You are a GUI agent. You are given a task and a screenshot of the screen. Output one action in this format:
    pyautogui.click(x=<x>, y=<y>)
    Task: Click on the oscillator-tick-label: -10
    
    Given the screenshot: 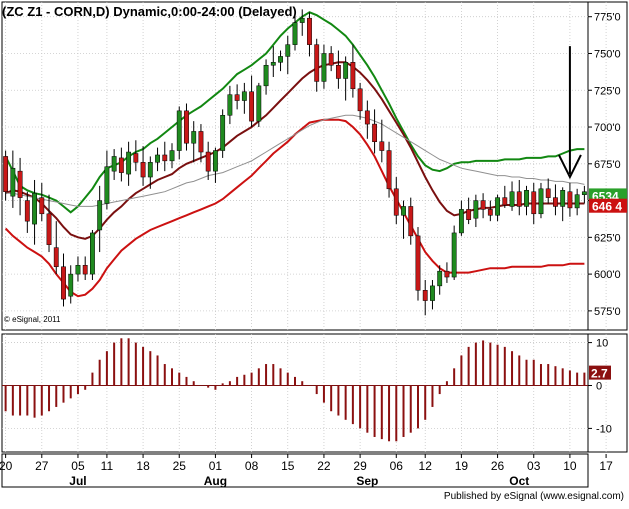 What is the action you would take?
    pyautogui.click(x=604, y=429)
    